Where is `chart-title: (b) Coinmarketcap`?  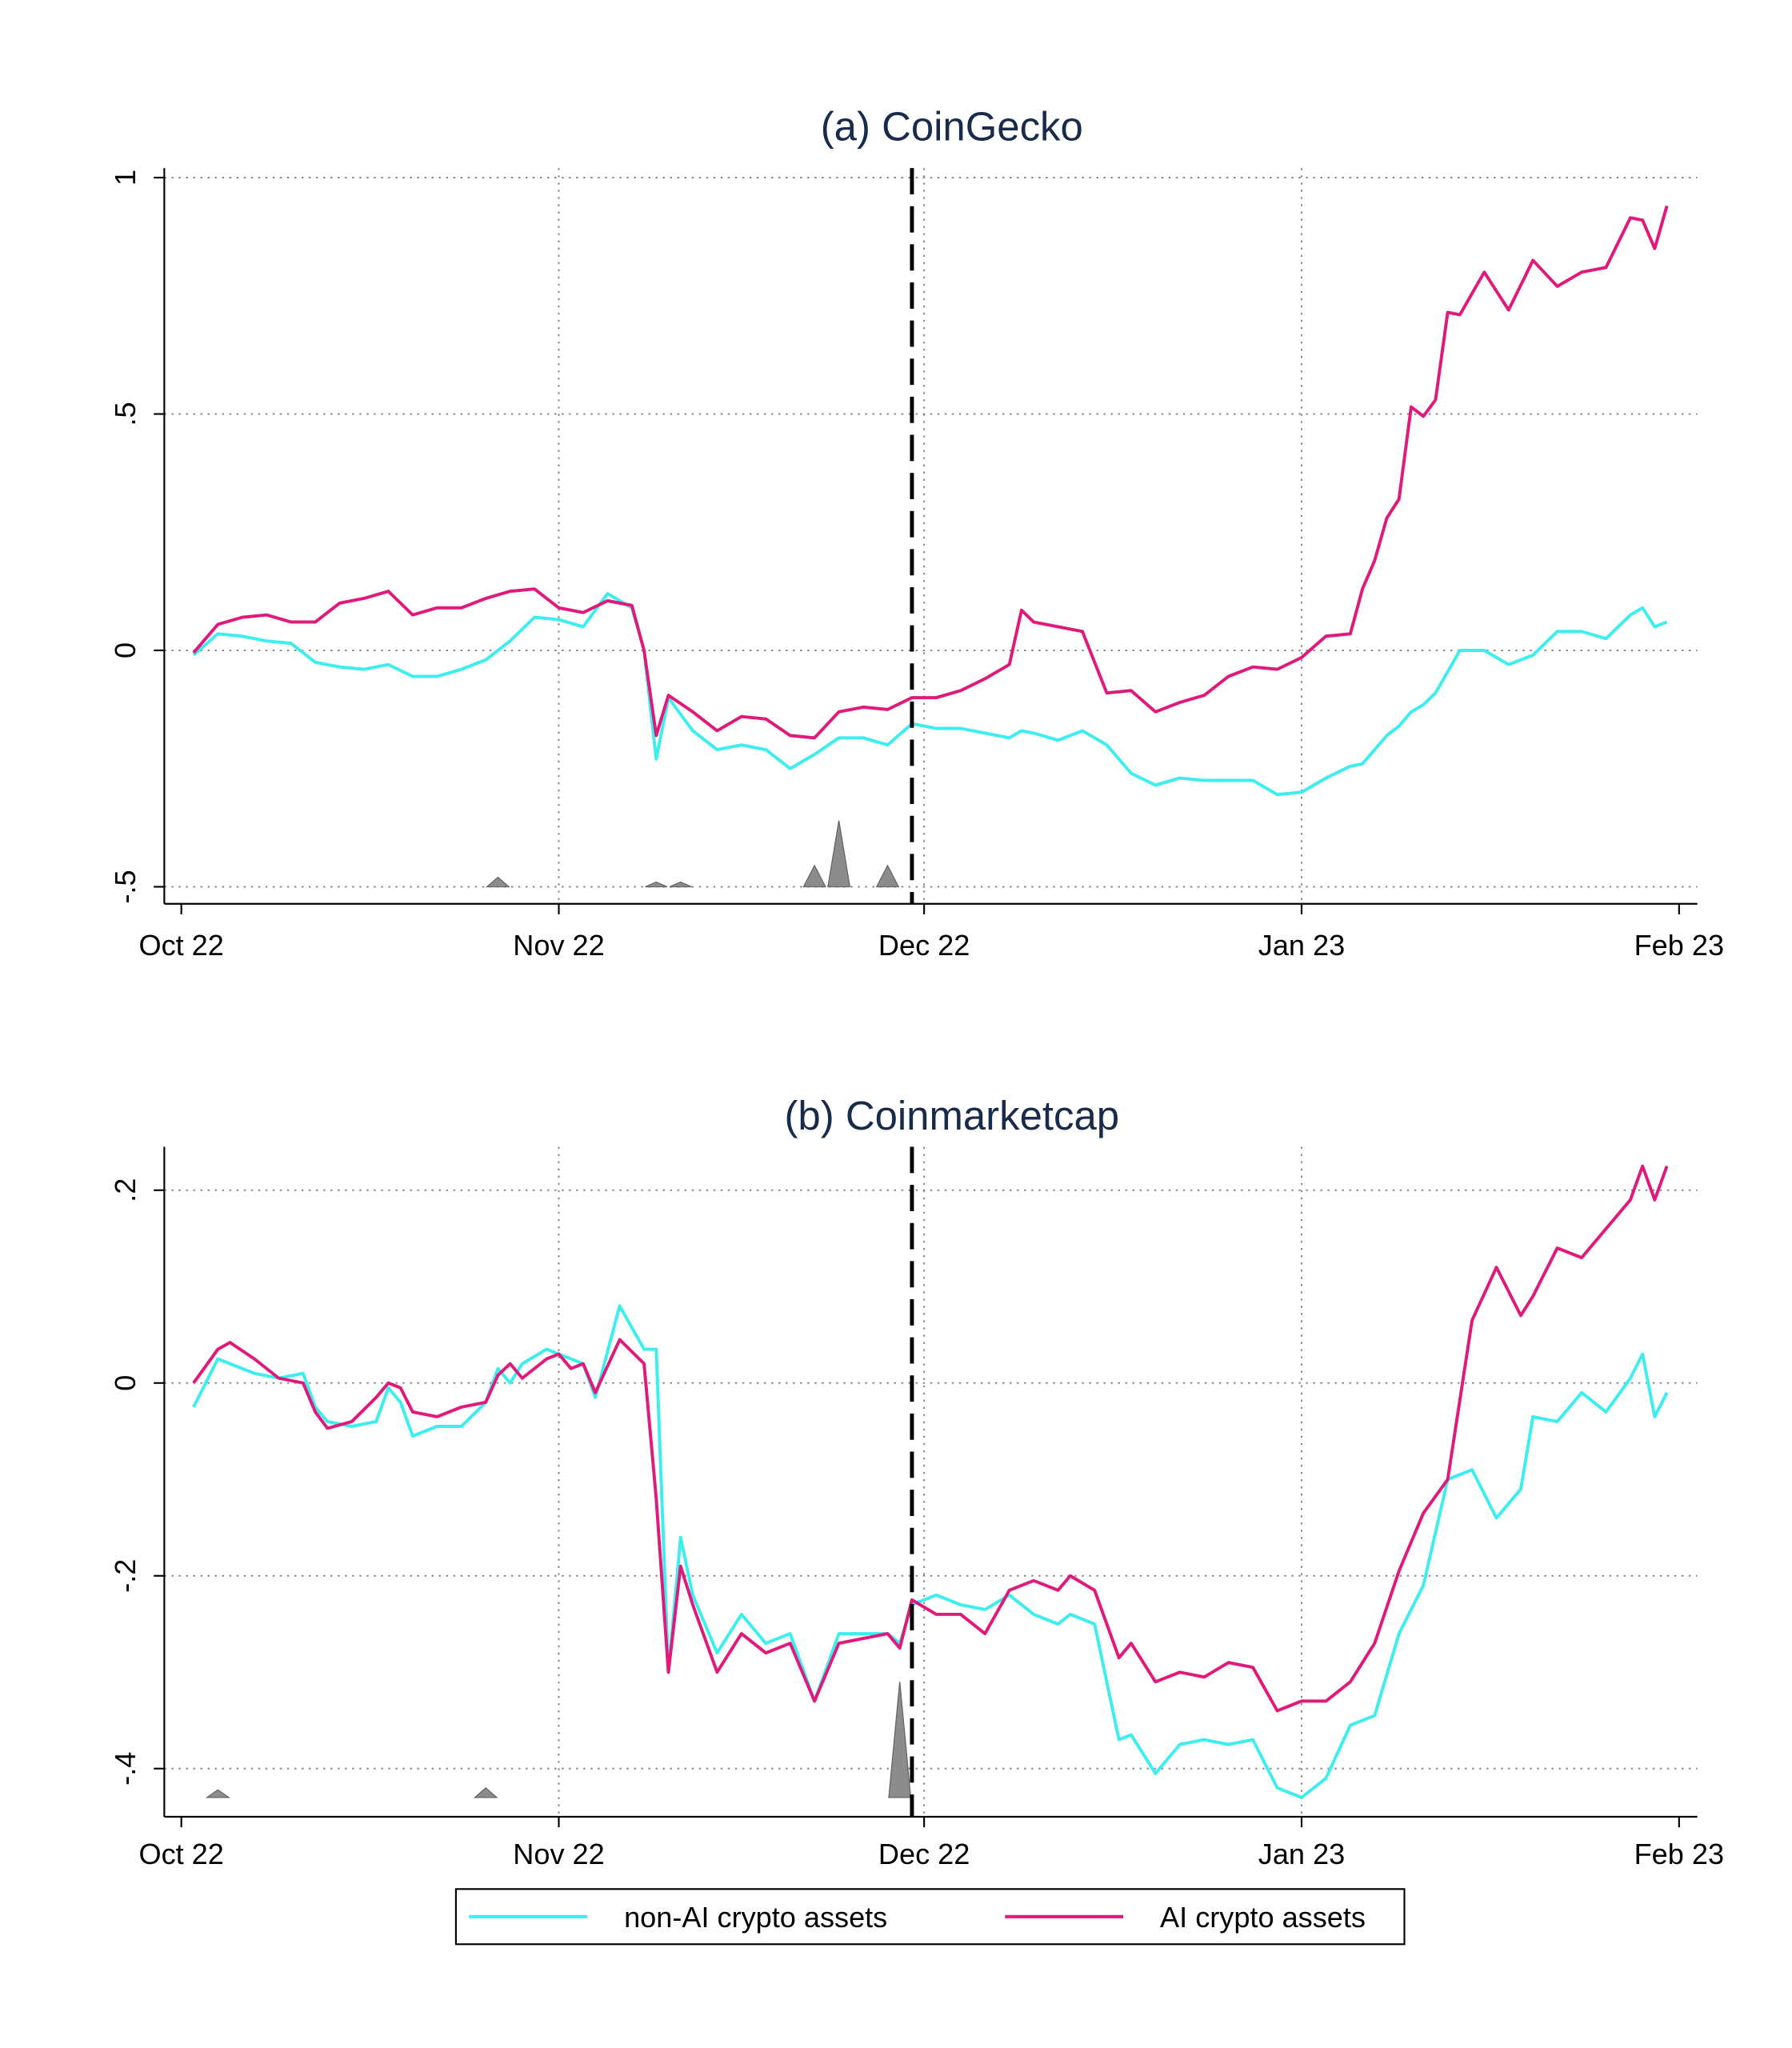
chart-title: (b) Coinmarketcap is located at coordinates (951, 1115).